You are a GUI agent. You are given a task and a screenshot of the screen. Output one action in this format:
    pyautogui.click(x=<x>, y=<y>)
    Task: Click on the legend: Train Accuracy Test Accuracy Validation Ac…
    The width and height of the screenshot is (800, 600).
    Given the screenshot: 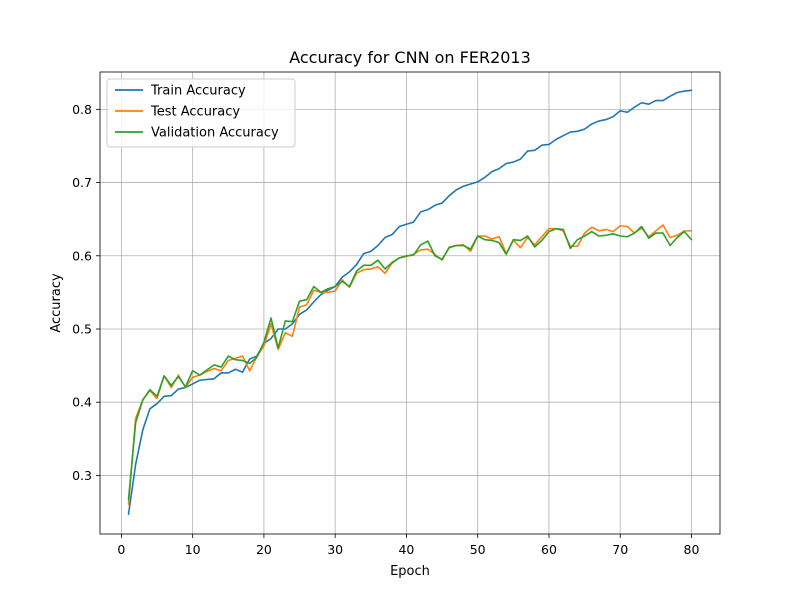 What is the action you would take?
    pyautogui.click(x=201, y=113)
    